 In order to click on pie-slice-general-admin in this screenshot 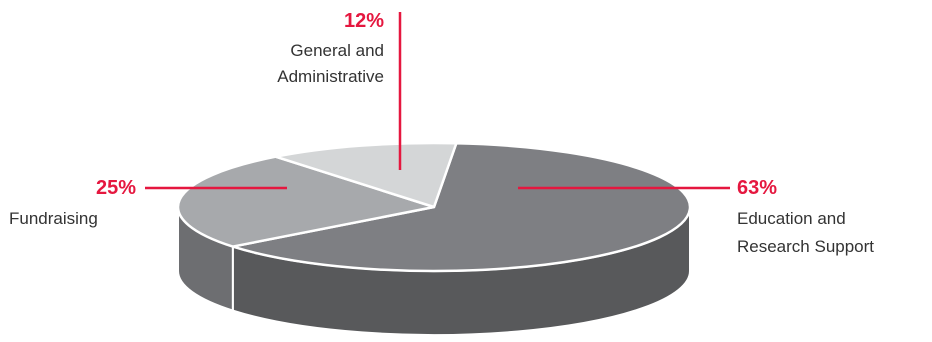, I will do `click(366, 175)`.